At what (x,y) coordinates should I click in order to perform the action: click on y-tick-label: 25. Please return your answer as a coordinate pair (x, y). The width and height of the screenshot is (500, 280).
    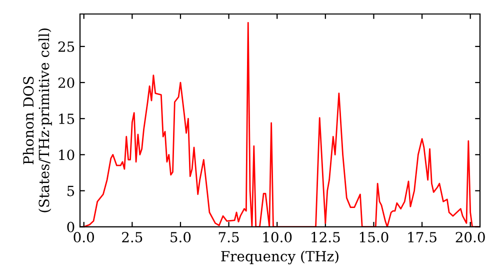
    Looking at the image, I should click on (66, 46).